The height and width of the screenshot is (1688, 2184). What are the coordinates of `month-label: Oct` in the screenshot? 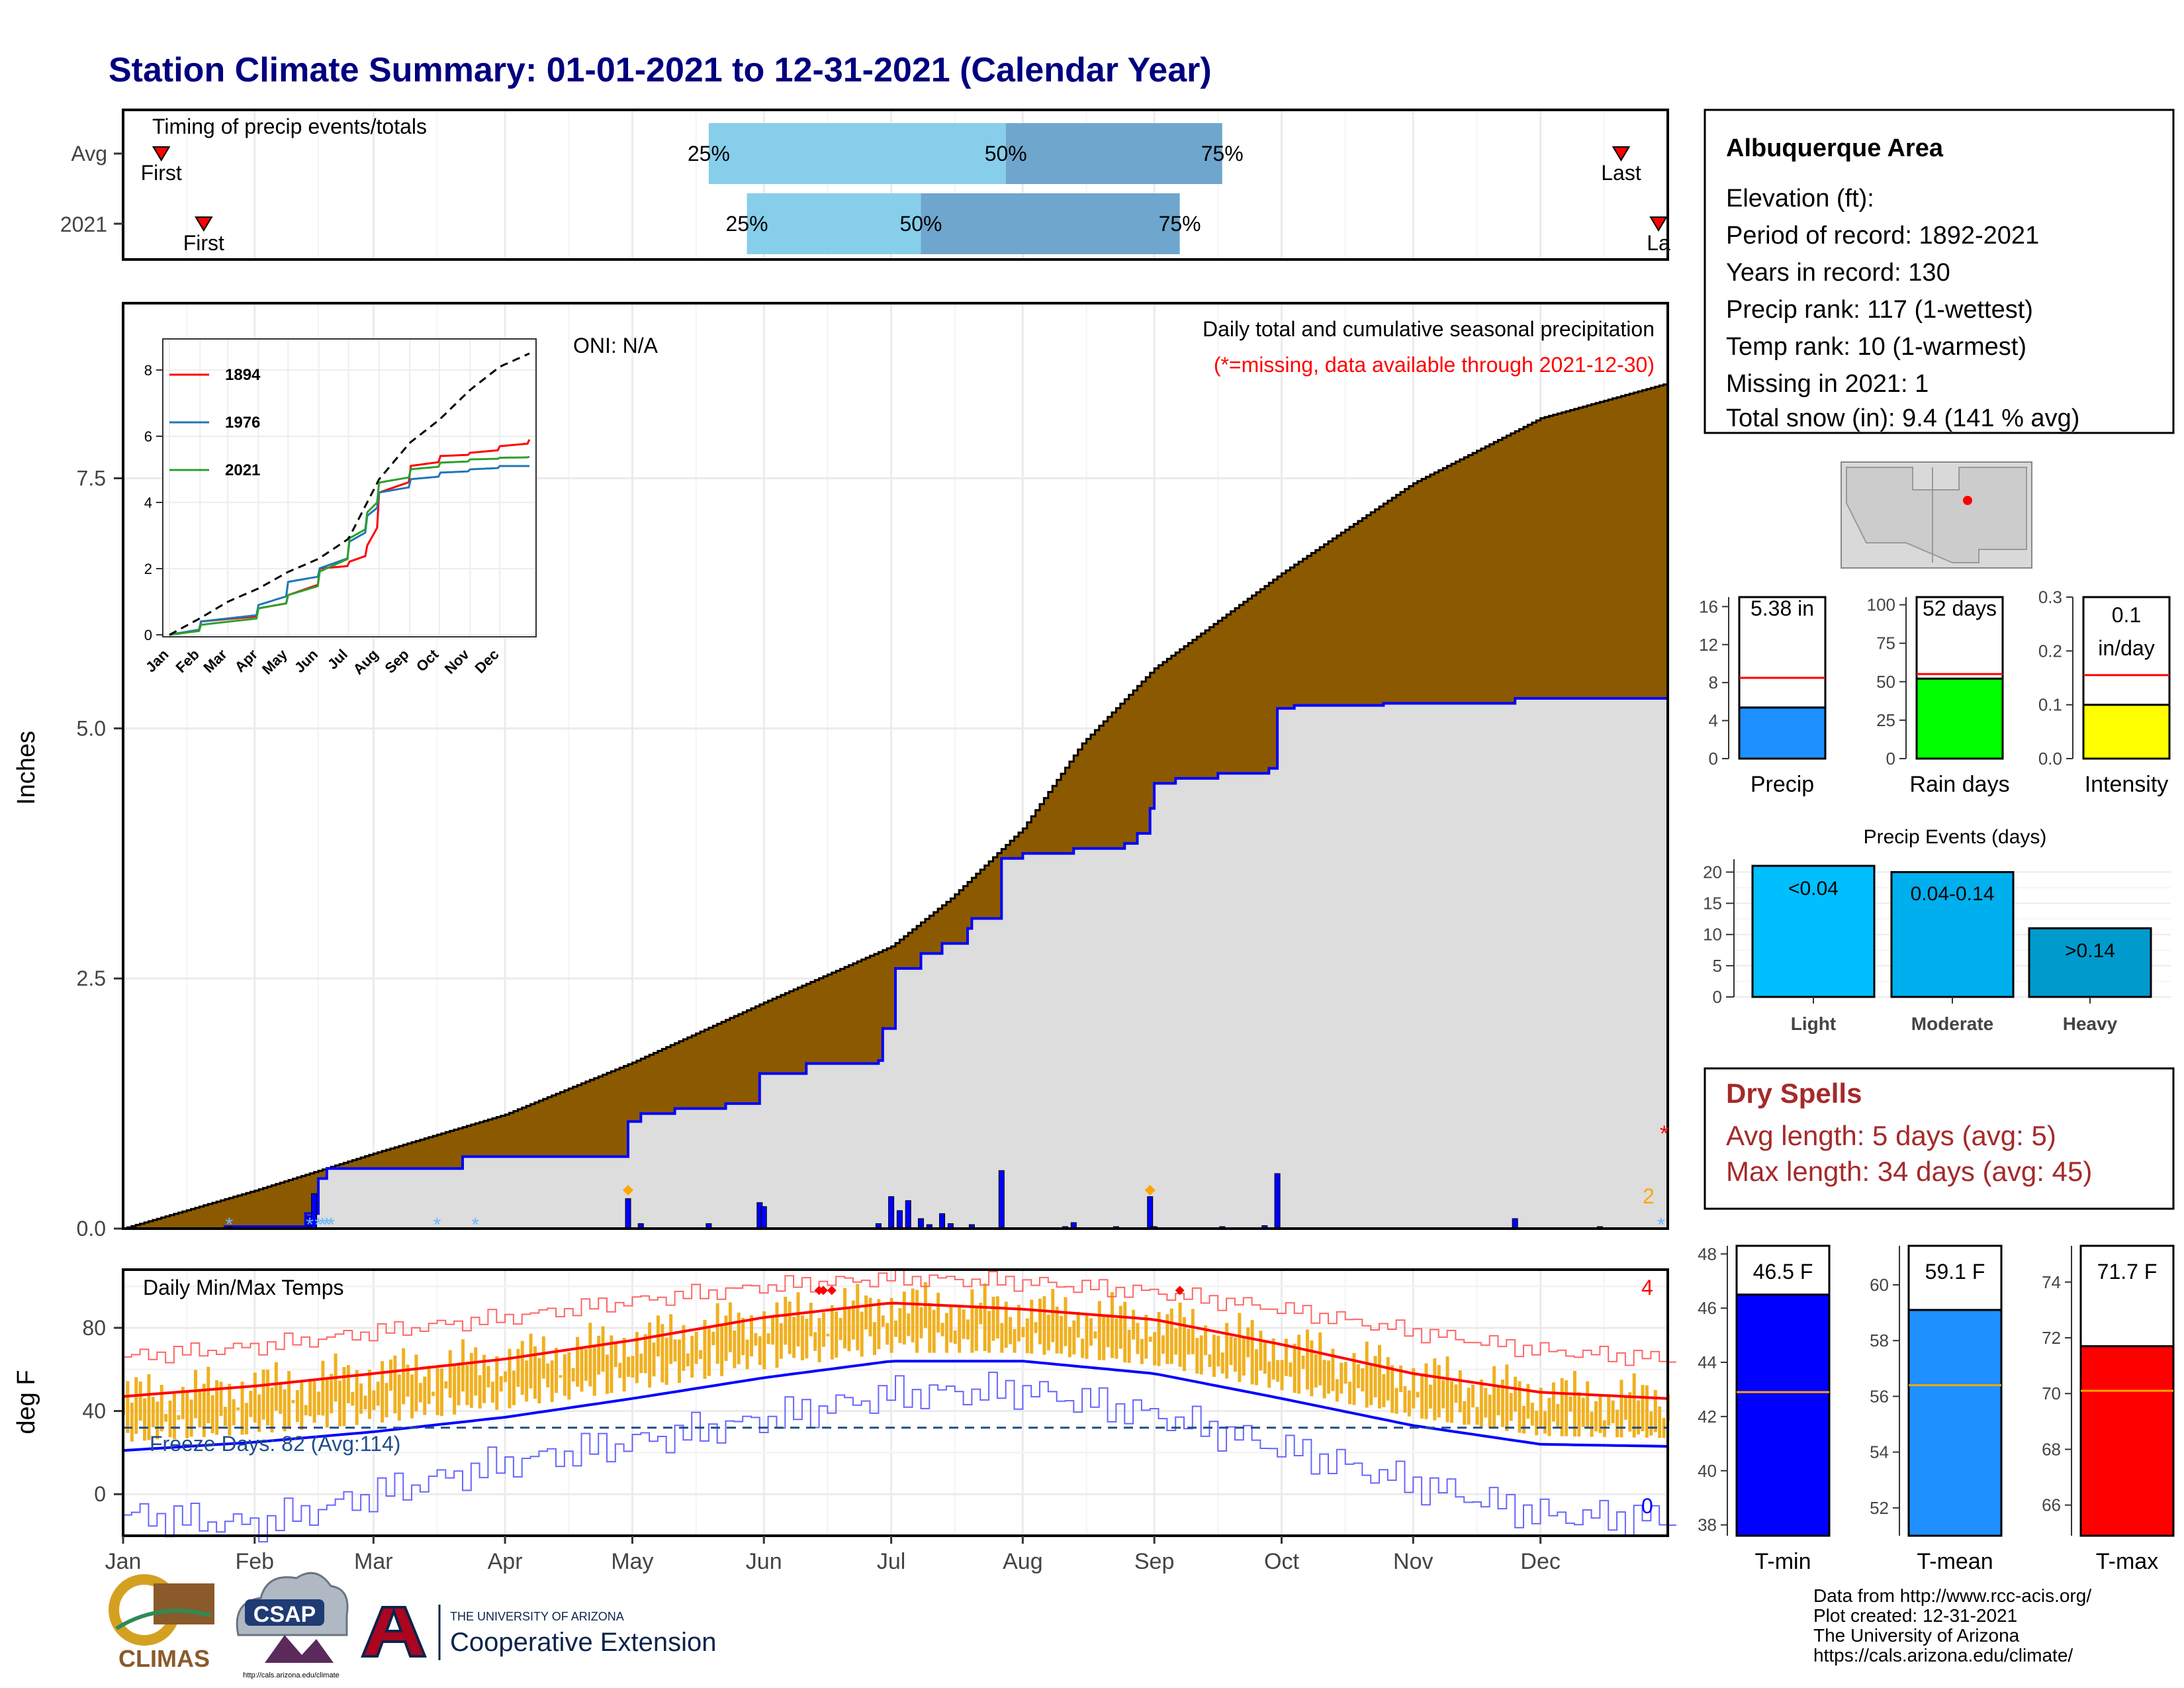 It's located at (1281, 1561).